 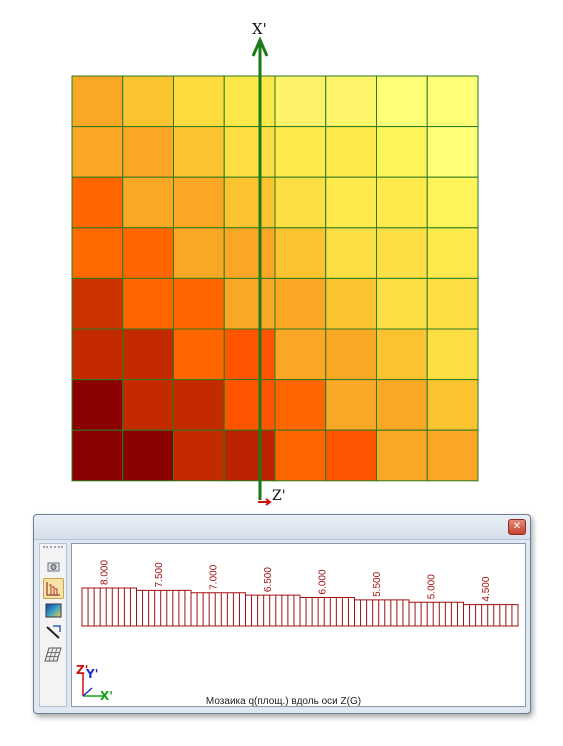 I want to click on grid-icon, so click(x=53, y=654).